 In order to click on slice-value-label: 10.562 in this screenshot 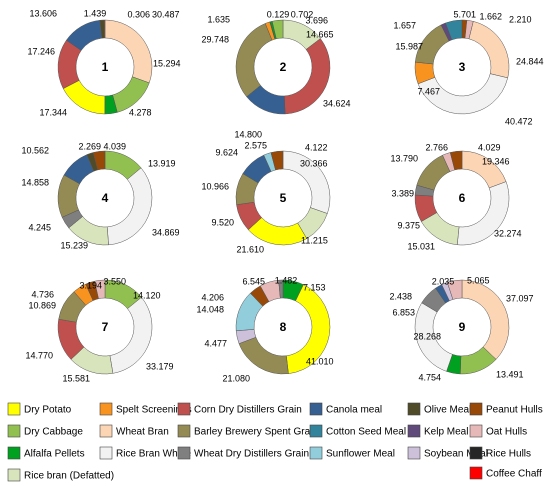, I will do `click(35, 150)`.